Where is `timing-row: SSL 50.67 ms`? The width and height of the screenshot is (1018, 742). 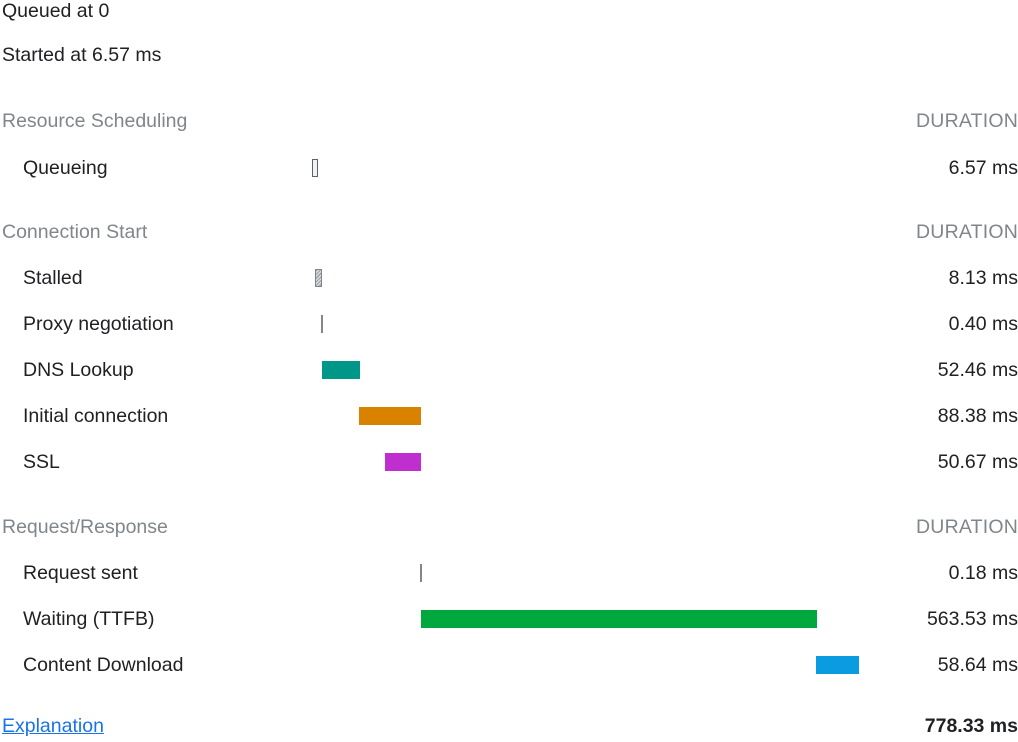 timing-row: SSL 50.67 ms is located at coordinates (509, 462).